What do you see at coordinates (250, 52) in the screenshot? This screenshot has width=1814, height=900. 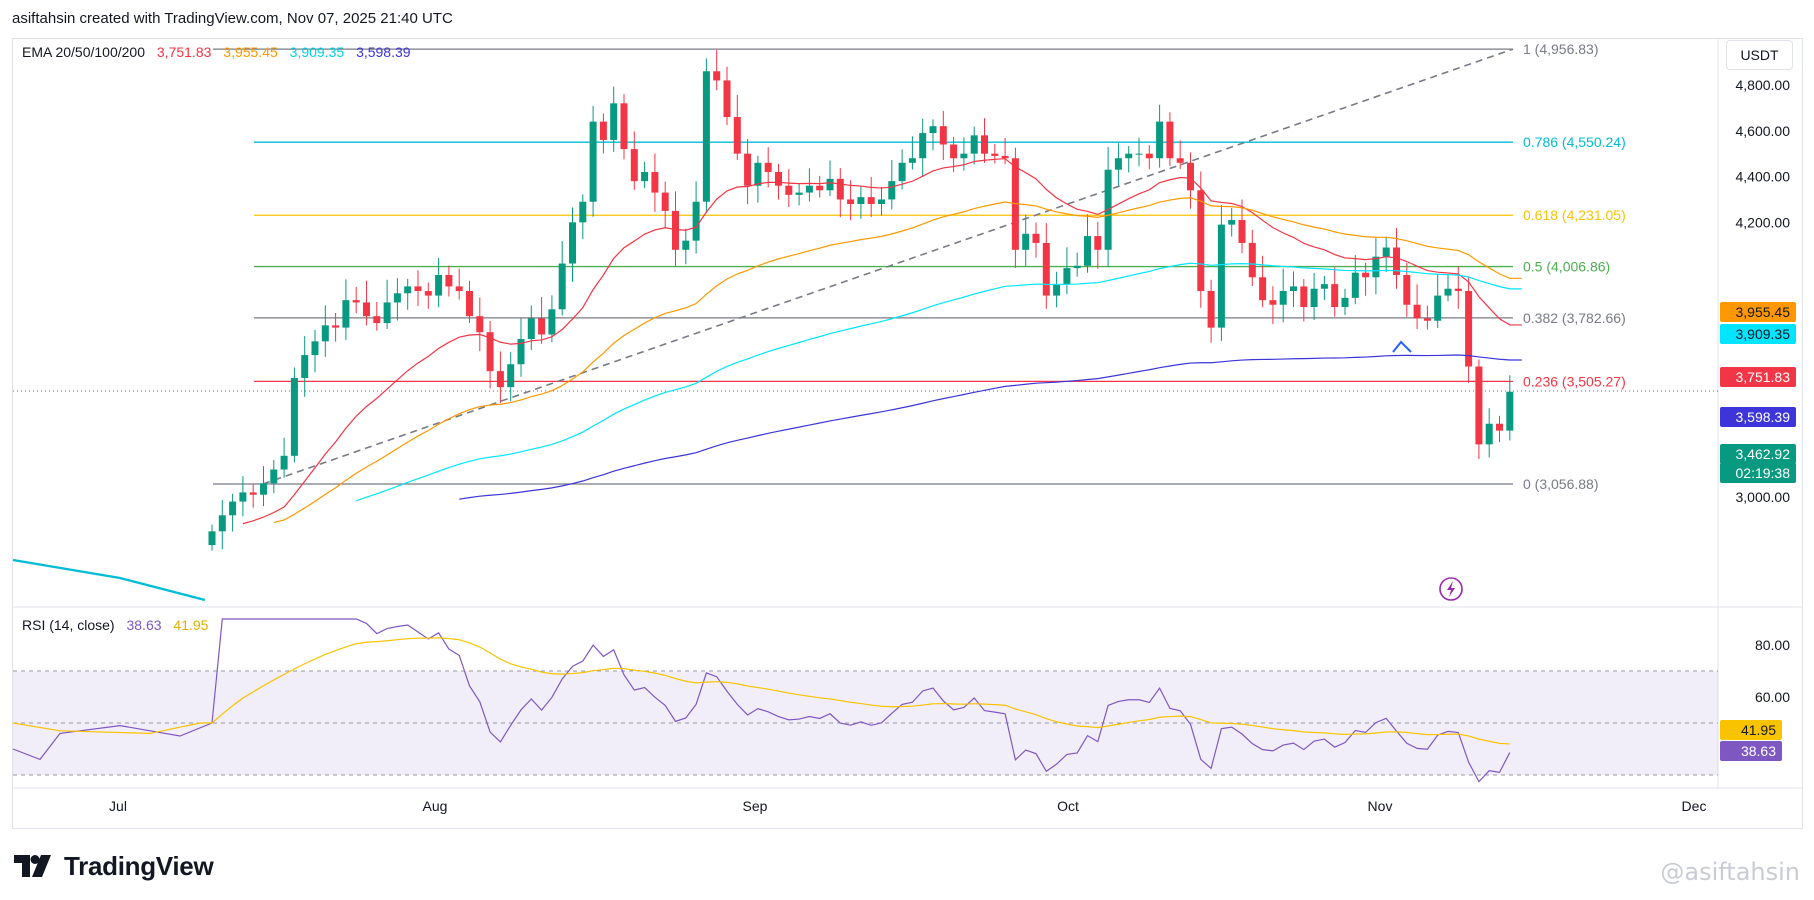 I see `ema50-value: 3,955.45` at bounding box center [250, 52].